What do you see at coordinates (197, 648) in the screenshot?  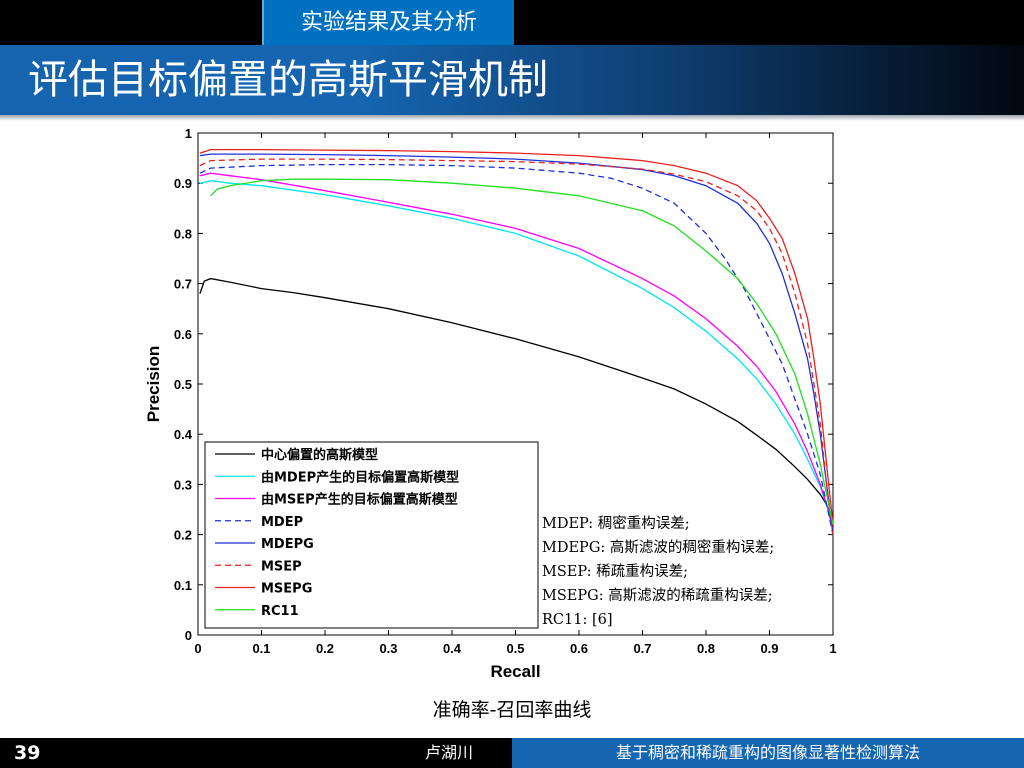 I see `x-tick-label: 0` at bounding box center [197, 648].